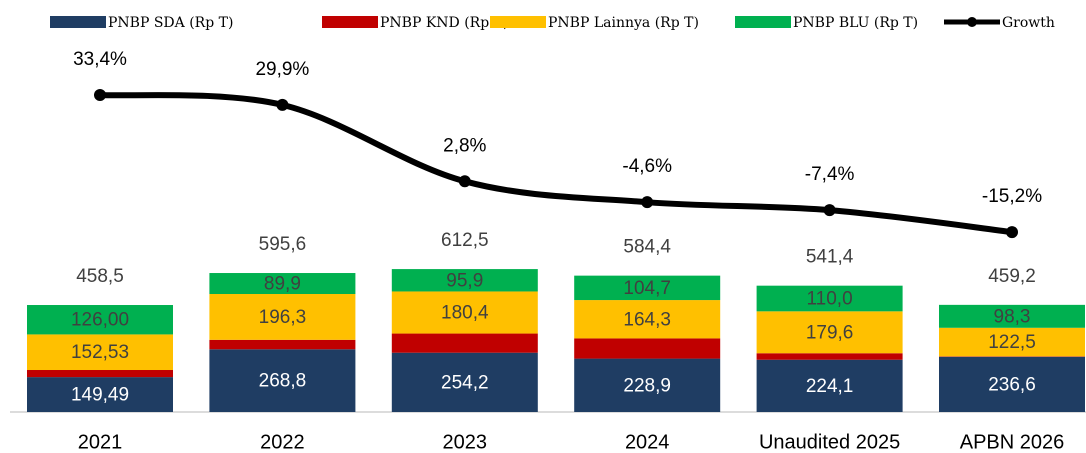 The width and height of the screenshot is (1086, 453). I want to click on total-label: 612,5, so click(465, 240).